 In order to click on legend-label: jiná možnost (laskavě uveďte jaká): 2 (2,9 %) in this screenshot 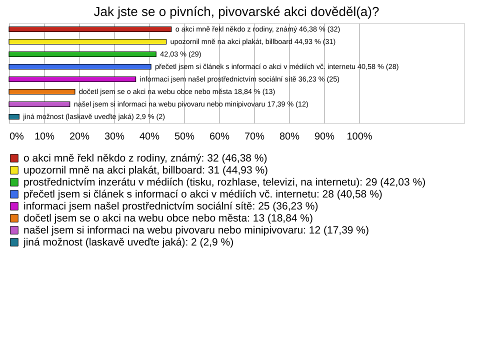, I will do `click(128, 242)`.